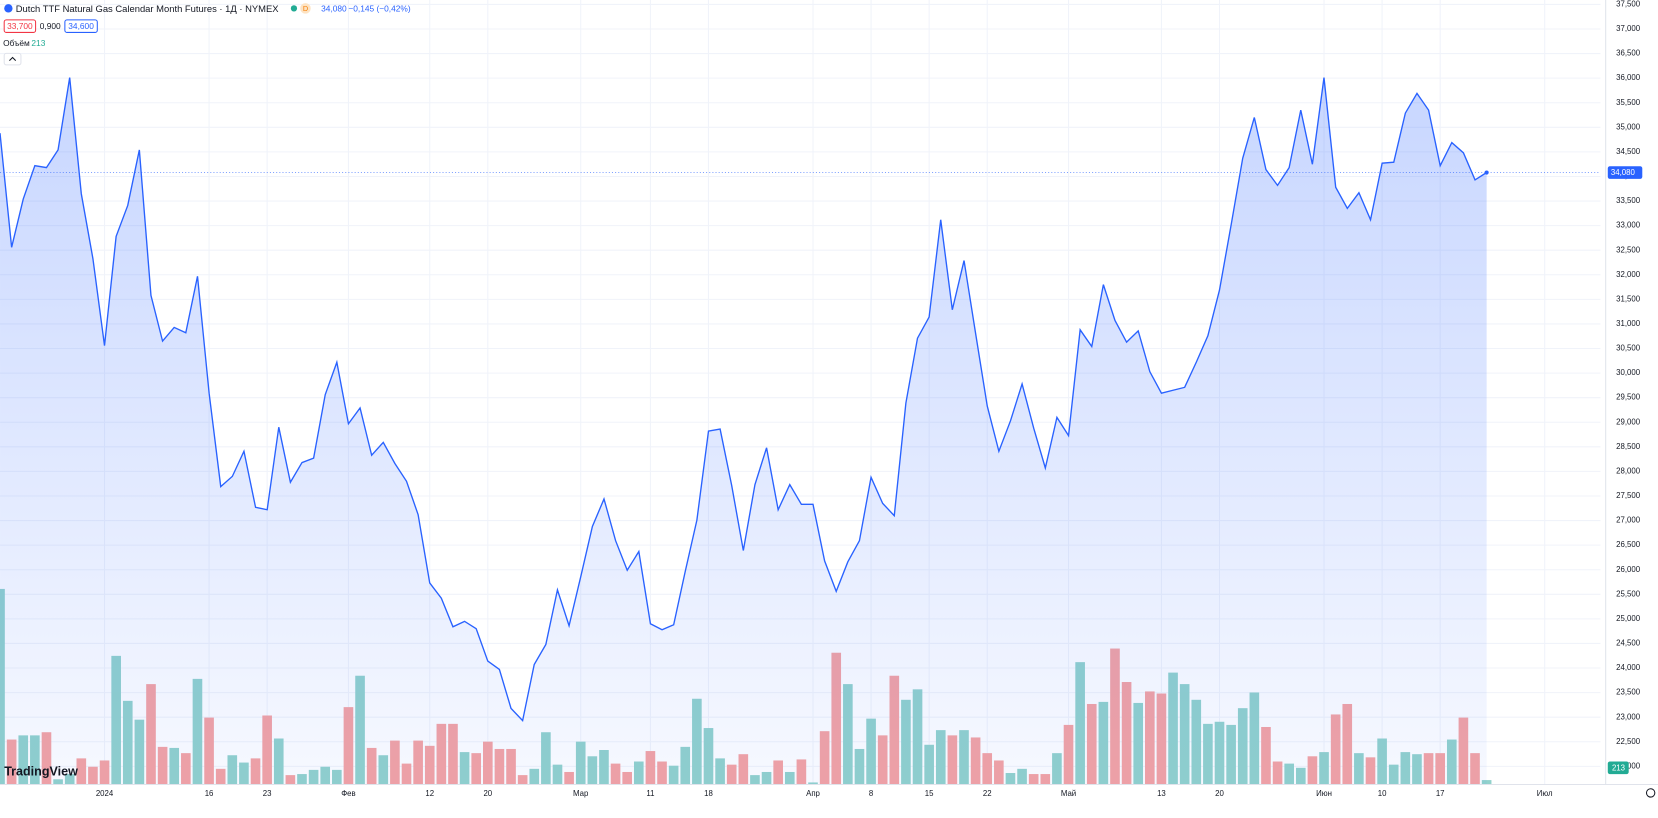 This screenshot has height=818, width=1658. I want to click on last-price-badge-text: 34,080, so click(1623, 172).